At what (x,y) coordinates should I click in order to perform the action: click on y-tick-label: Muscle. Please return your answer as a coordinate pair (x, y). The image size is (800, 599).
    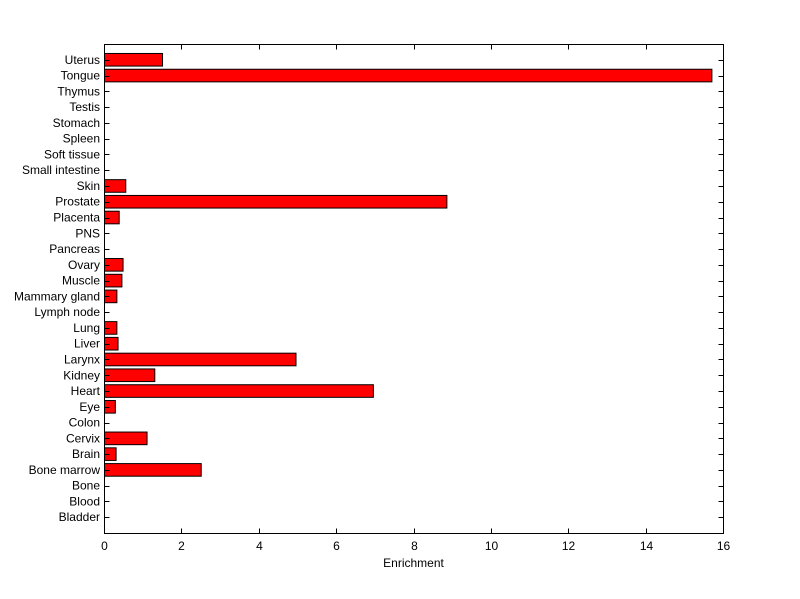
    Looking at the image, I should click on (81, 281).